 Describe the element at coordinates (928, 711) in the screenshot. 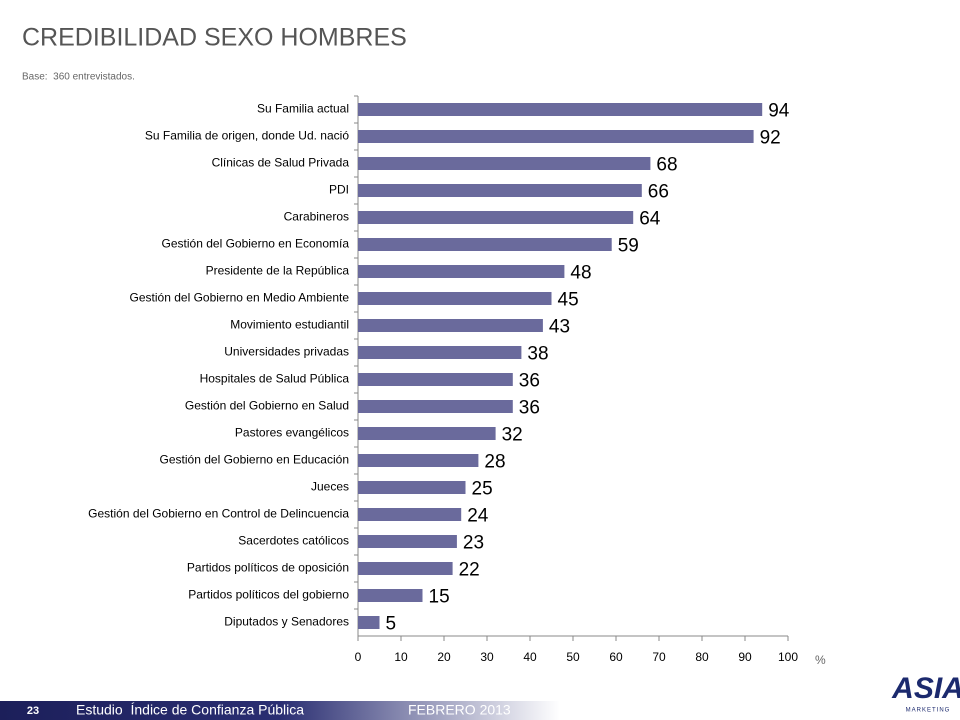

I see `logo-tagline: MARKETING` at that location.